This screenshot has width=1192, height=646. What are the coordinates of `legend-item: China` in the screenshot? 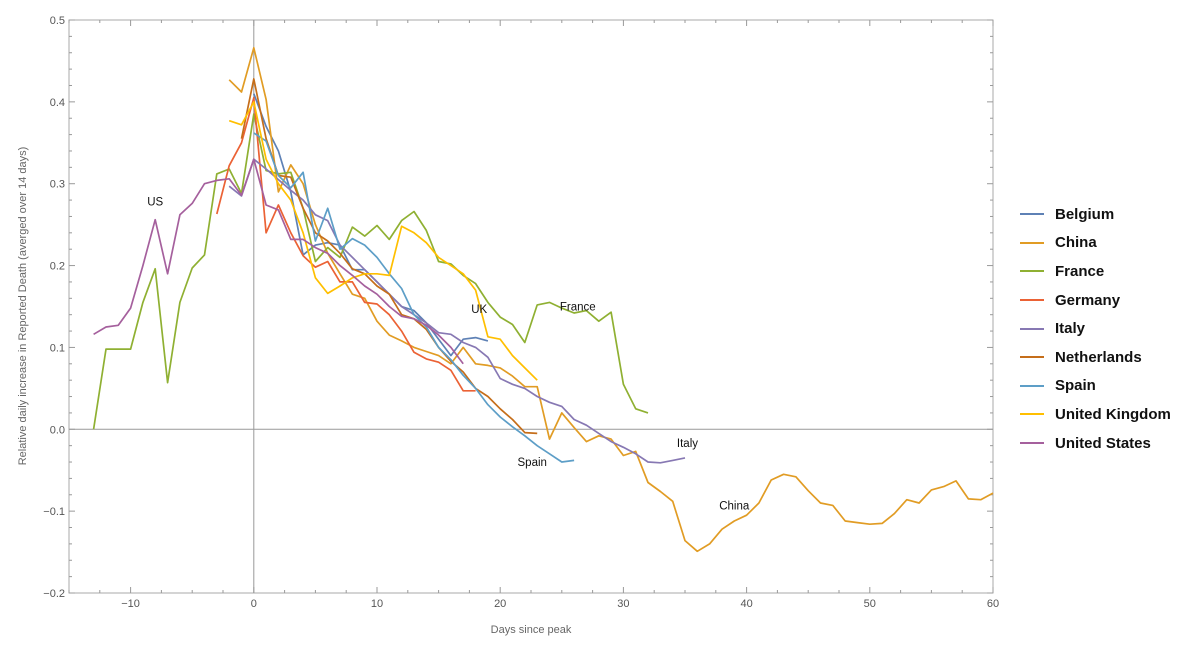 It's located at (1095, 243).